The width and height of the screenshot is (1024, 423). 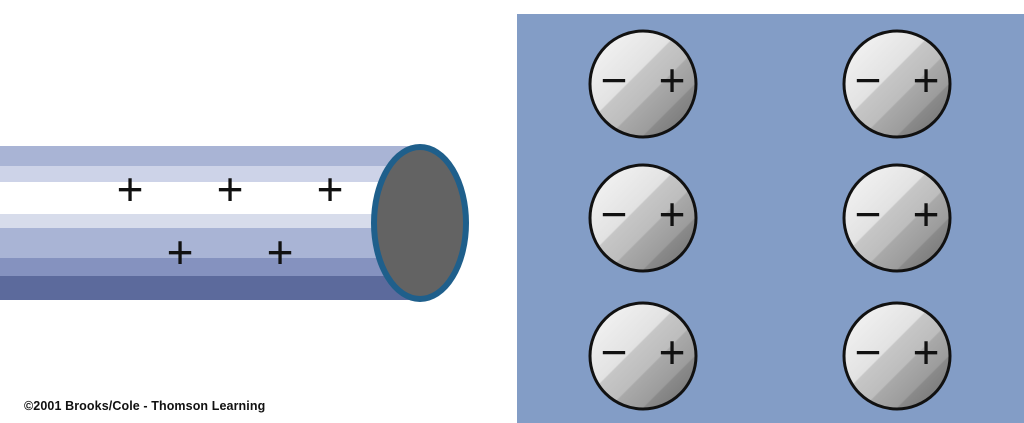 I want to click on rod-end-face, so click(x=420, y=223).